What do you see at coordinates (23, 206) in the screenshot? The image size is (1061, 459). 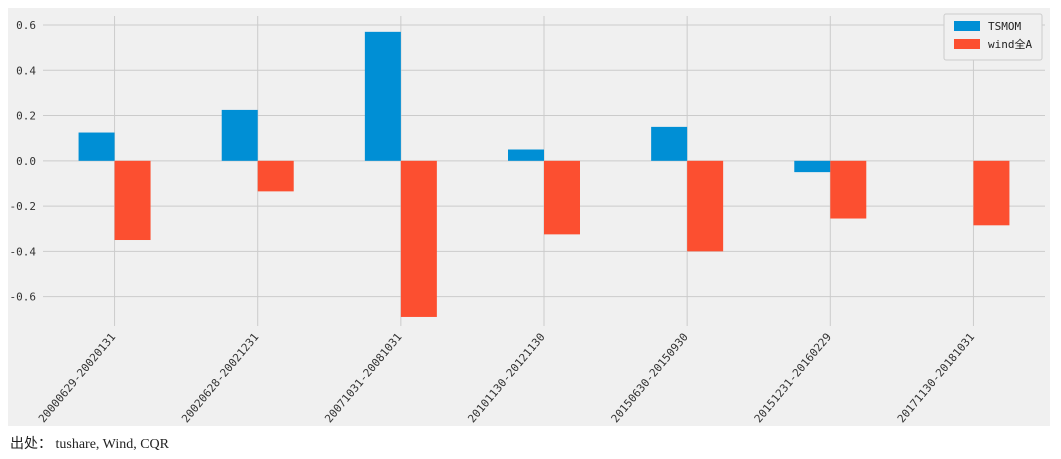 I see `y-tick-label: -0.2` at bounding box center [23, 206].